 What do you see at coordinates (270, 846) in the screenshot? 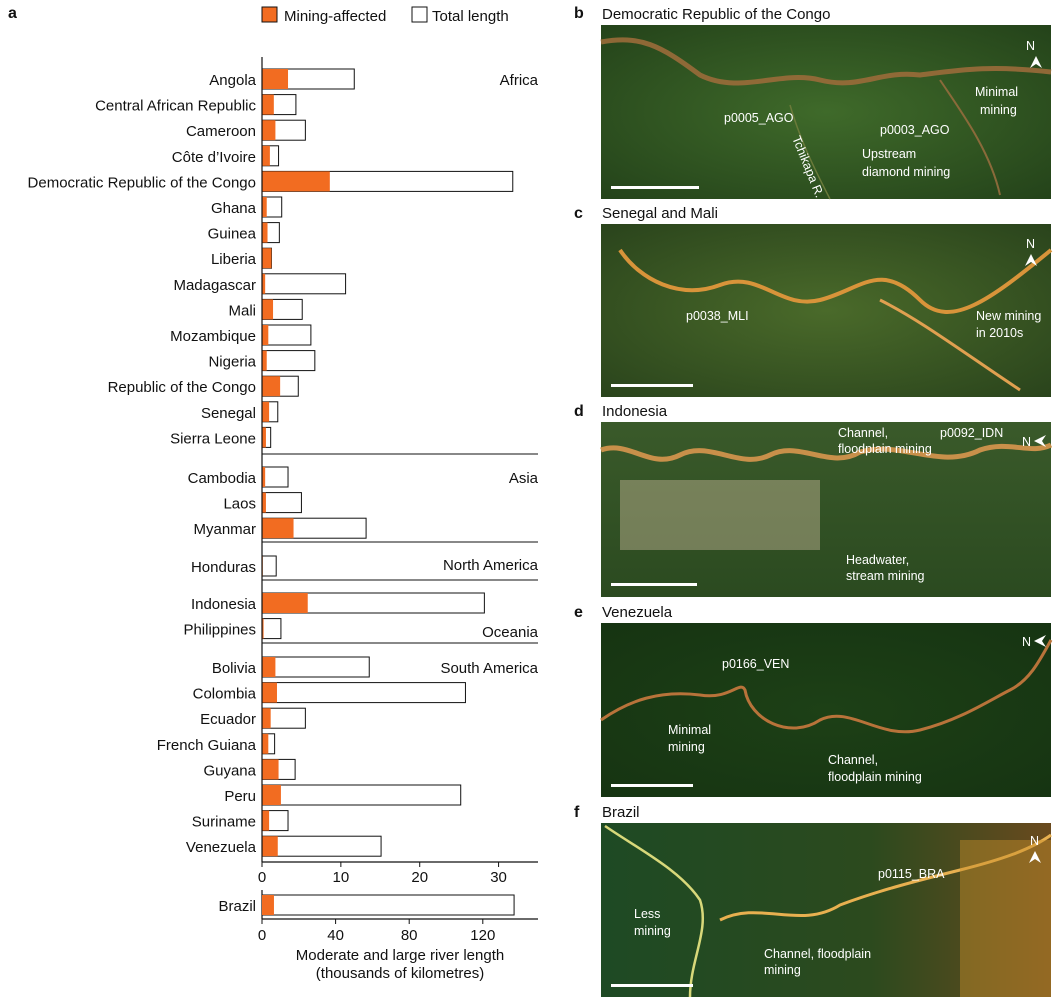
I see `bar-mining-venezuela` at bounding box center [270, 846].